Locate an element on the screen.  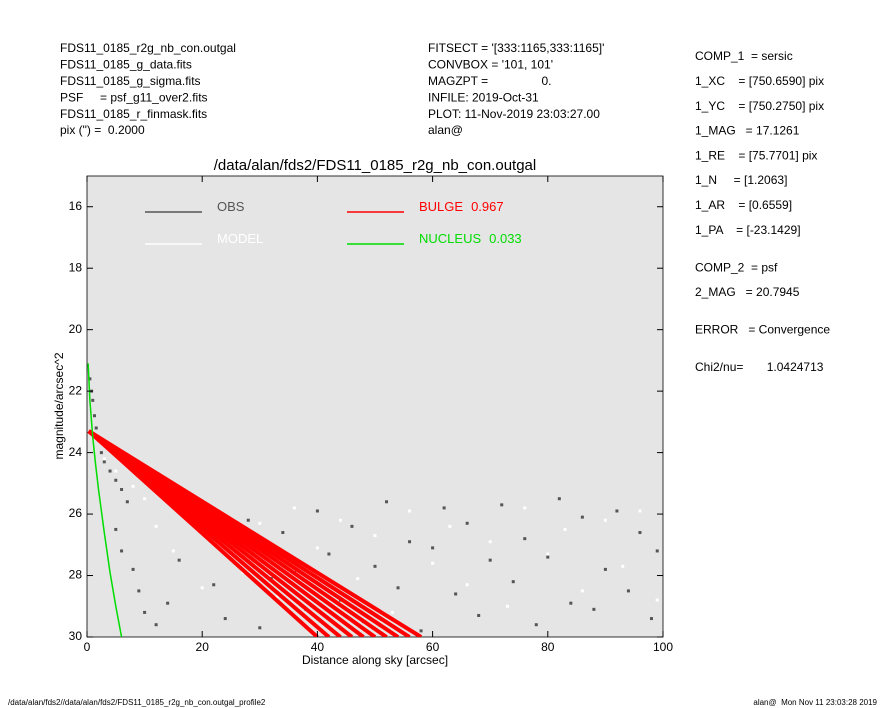
fit-parameter: ERROR = Convergence is located at coordinates (762, 330).